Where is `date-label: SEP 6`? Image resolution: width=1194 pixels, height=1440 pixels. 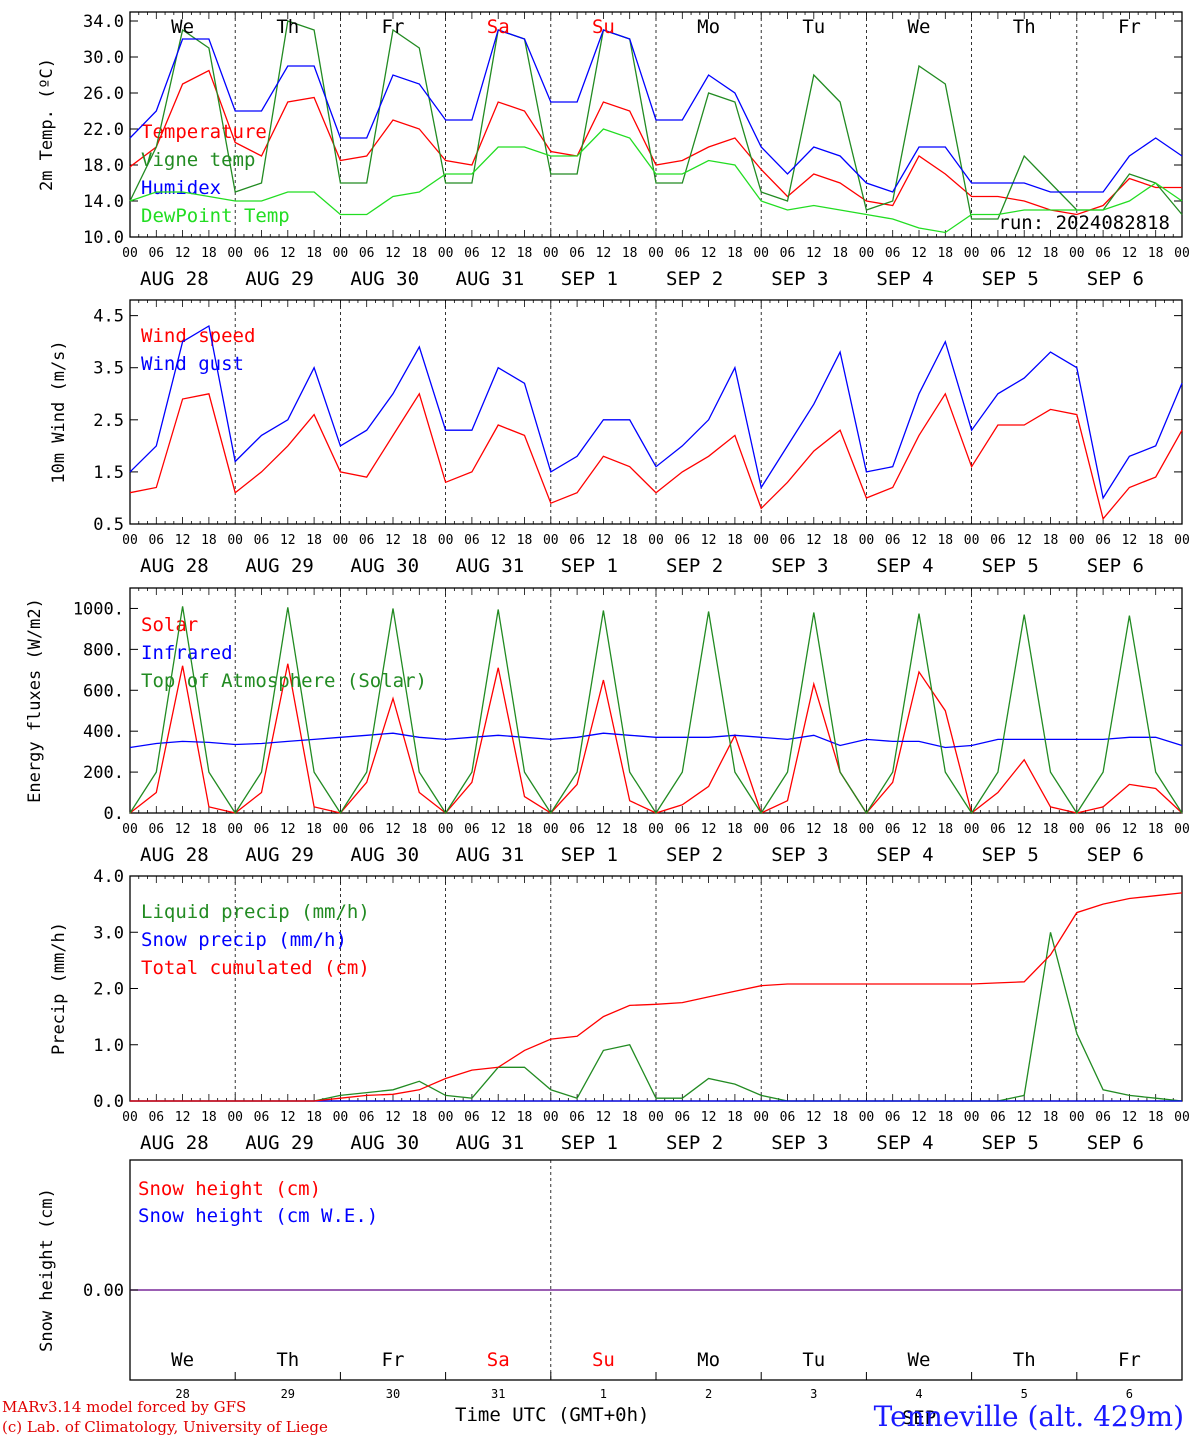
date-label: SEP 6 is located at coordinates (1115, 566).